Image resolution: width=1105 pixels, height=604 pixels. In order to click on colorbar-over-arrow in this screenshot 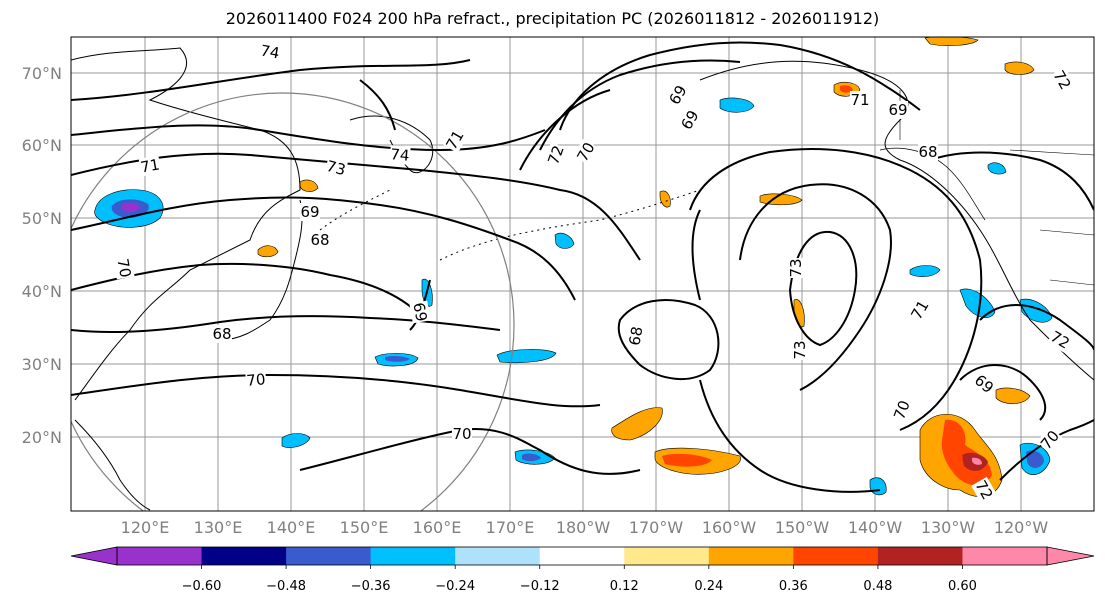, I will do `click(1070, 556)`.